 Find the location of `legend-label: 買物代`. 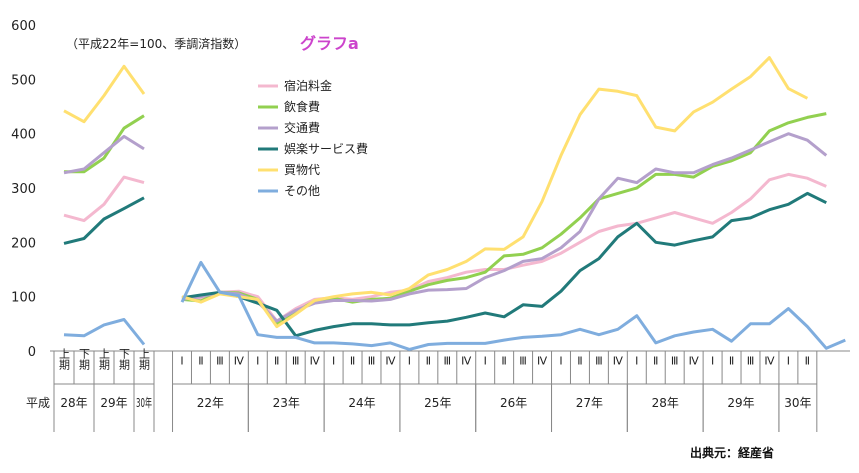

legend-label: 買物代 is located at coordinates (302, 170).